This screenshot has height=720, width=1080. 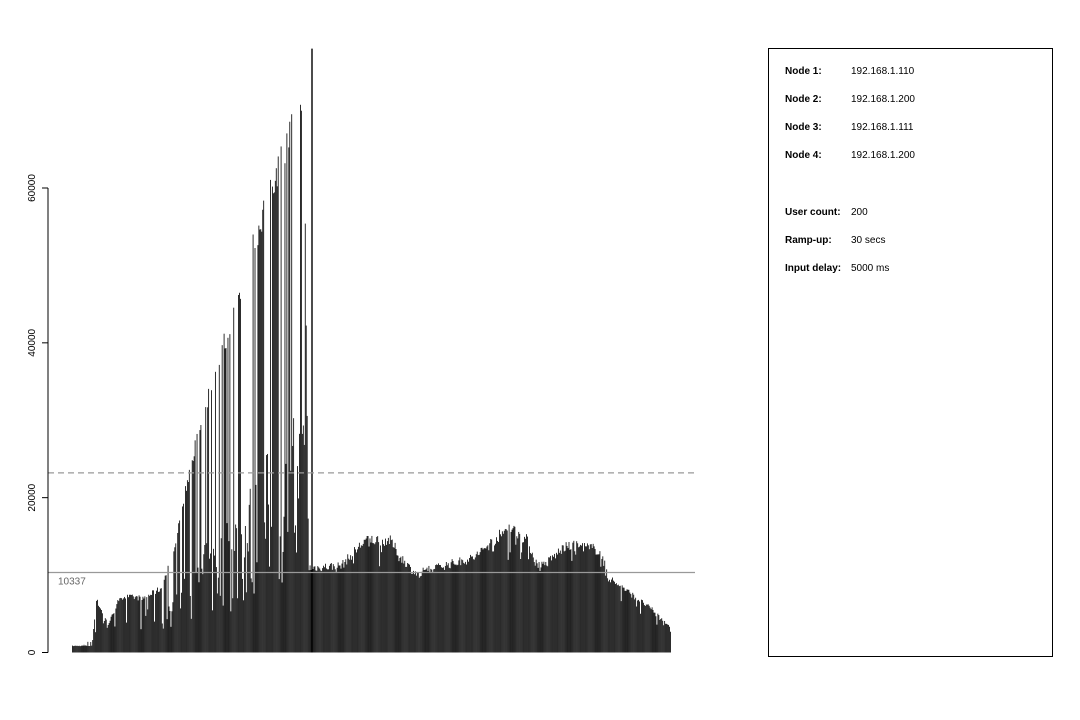 I want to click on info-key: Node 3:, so click(x=803, y=127).